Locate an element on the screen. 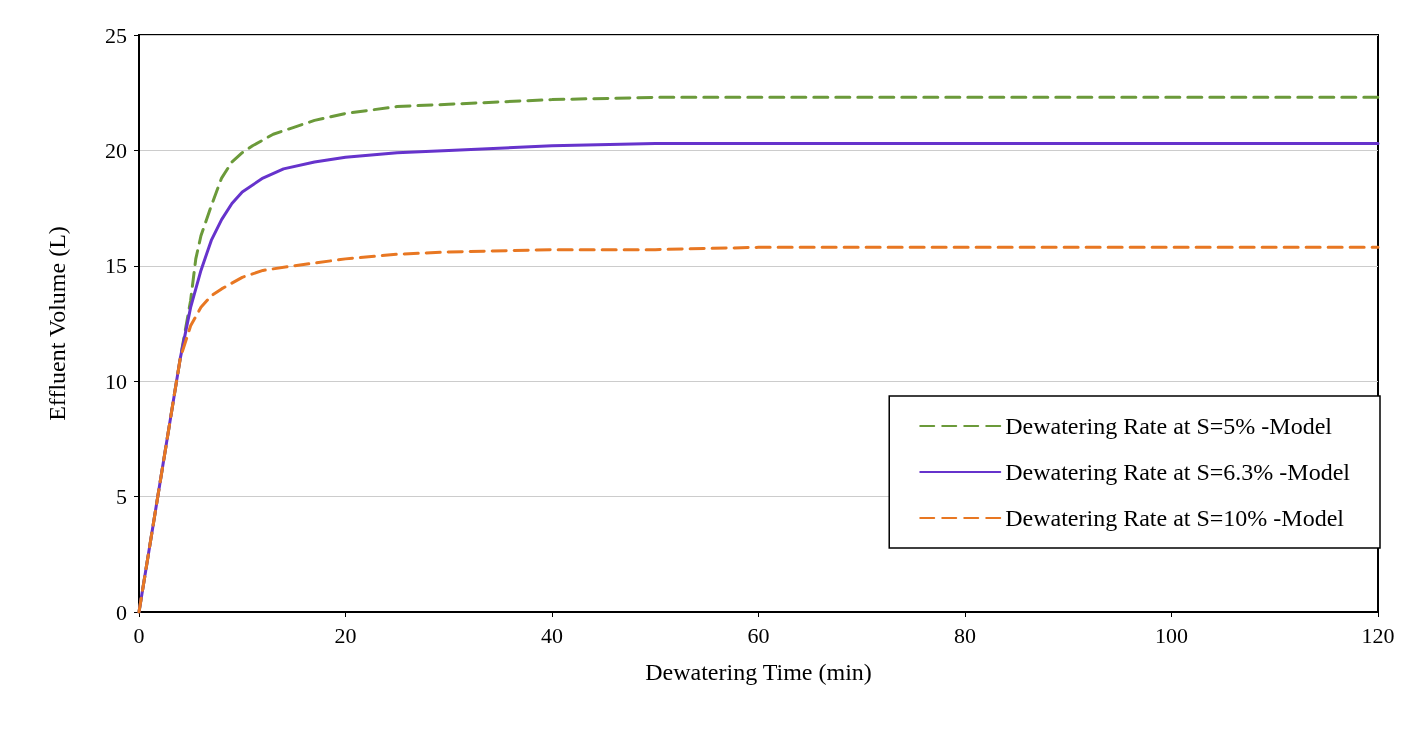 This screenshot has height=741, width=1424. y-tick-label: 5 is located at coordinates (121, 497).